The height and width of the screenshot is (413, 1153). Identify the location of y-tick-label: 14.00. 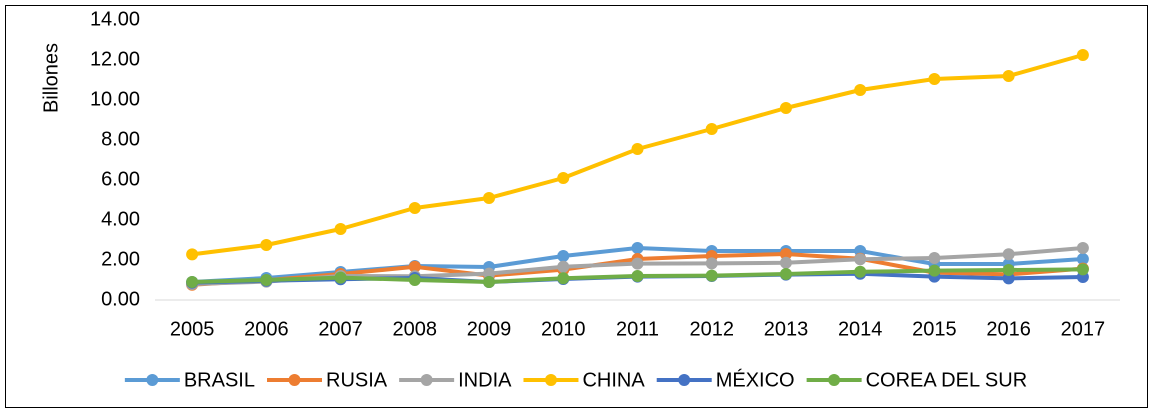
(115, 19).